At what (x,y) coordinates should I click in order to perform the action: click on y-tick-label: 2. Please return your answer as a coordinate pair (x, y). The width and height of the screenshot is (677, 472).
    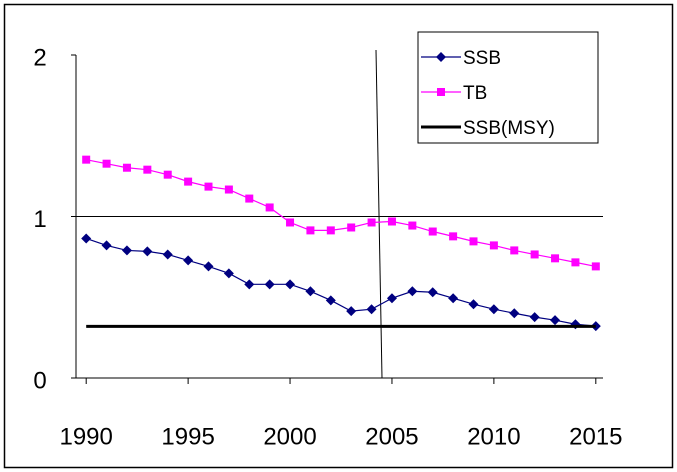
    Looking at the image, I should click on (39, 57).